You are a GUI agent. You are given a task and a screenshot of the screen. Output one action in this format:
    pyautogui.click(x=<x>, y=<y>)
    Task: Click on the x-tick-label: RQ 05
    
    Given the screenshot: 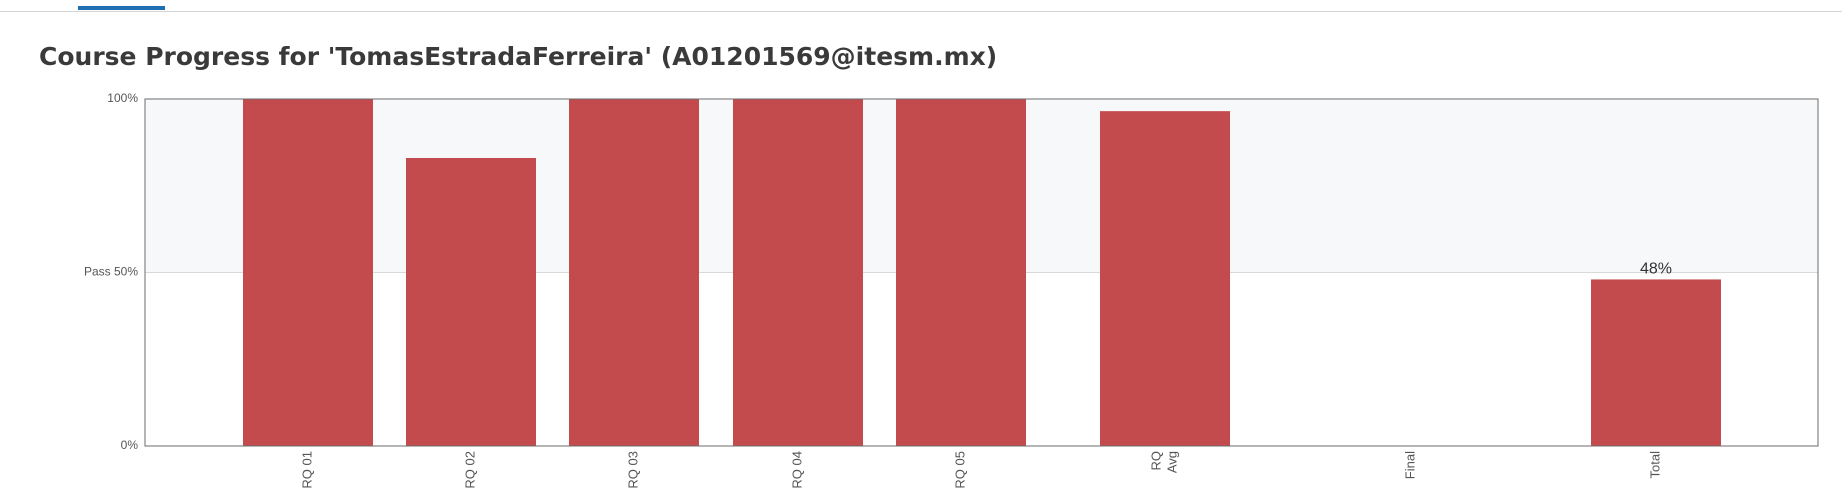 What is the action you would take?
    pyautogui.click(x=959, y=470)
    